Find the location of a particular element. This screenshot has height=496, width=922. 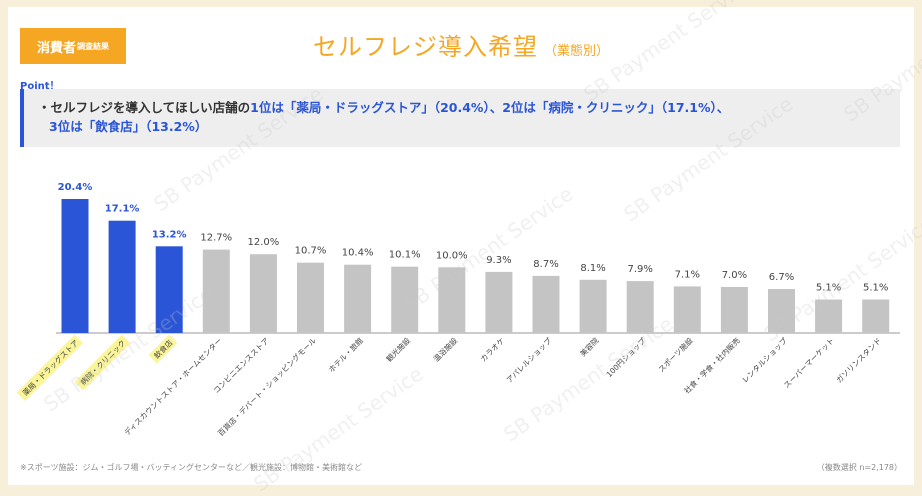

bar-value-label-12: 8.1% is located at coordinates (592, 268).